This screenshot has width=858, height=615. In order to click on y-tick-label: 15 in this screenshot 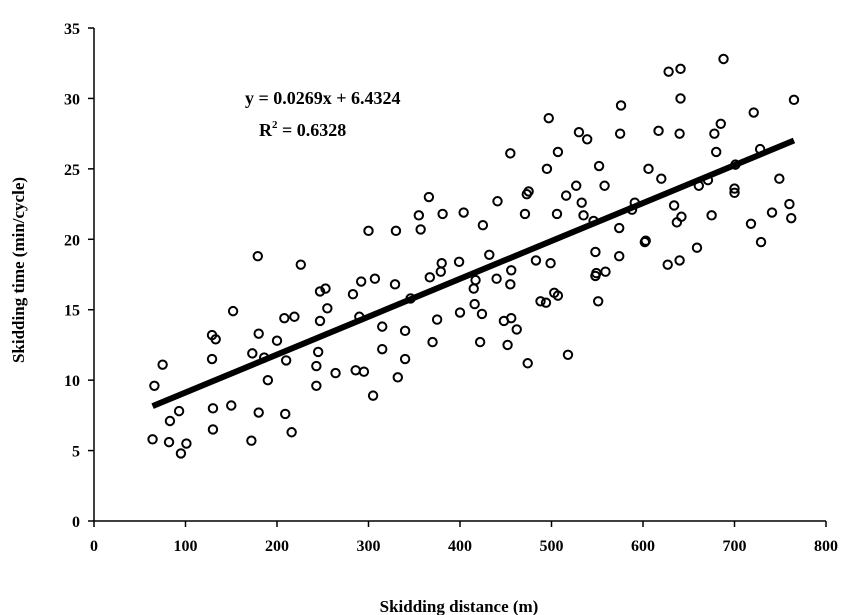, I will do `click(72, 311)`.